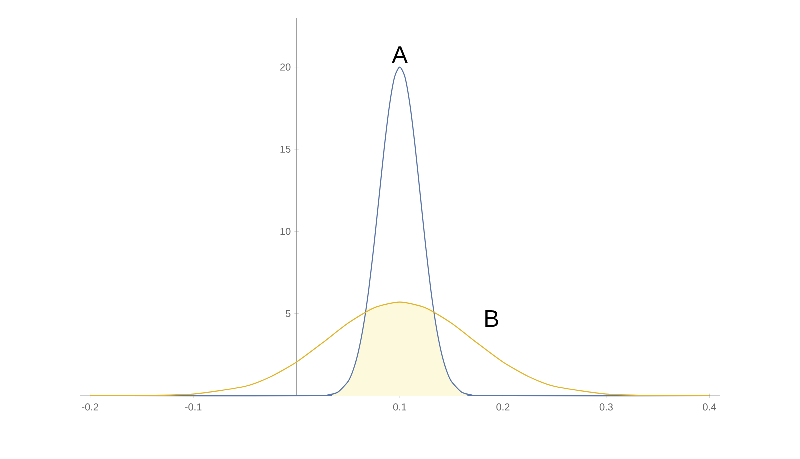 The image size is (800, 459). What do you see at coordinates (285, 232) in the screenshot?
I see `y-tick-label: 10` at bounding box center [285, 232].